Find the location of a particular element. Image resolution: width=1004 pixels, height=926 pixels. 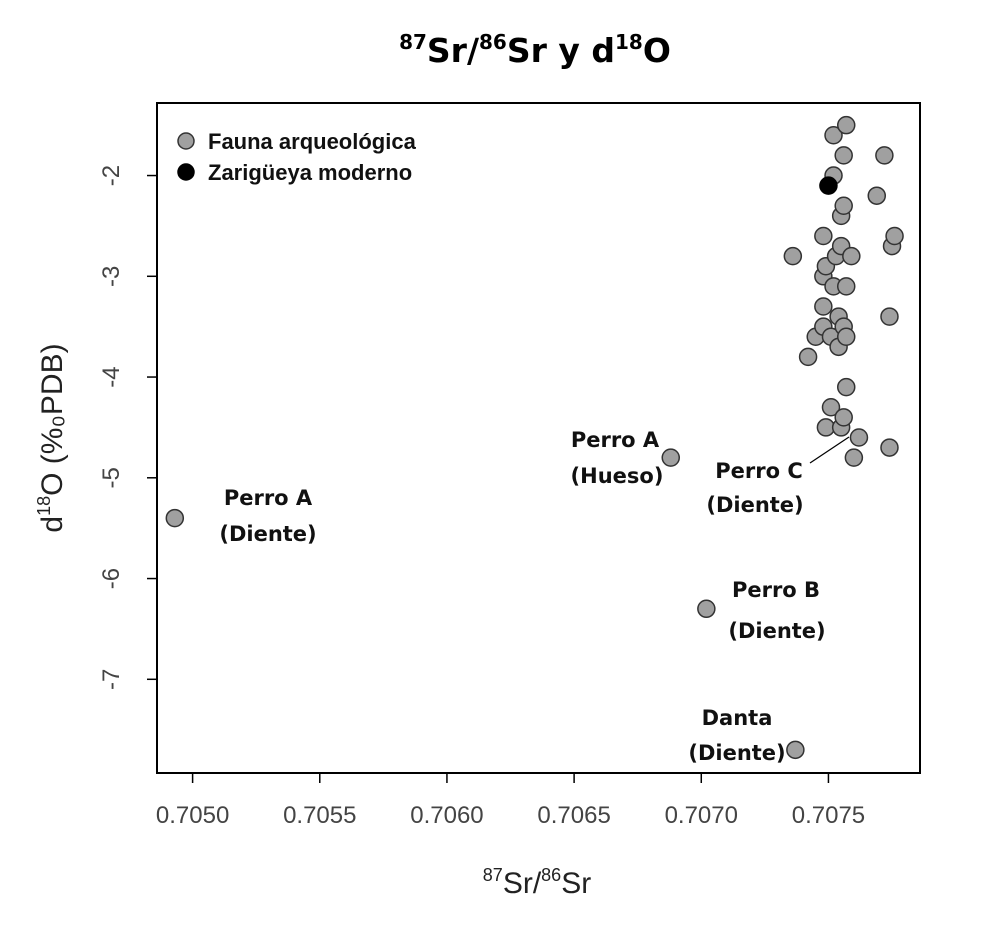

legend: Fauna arqueológica Zarigüeya moderno is located at coordinates (297, 157).